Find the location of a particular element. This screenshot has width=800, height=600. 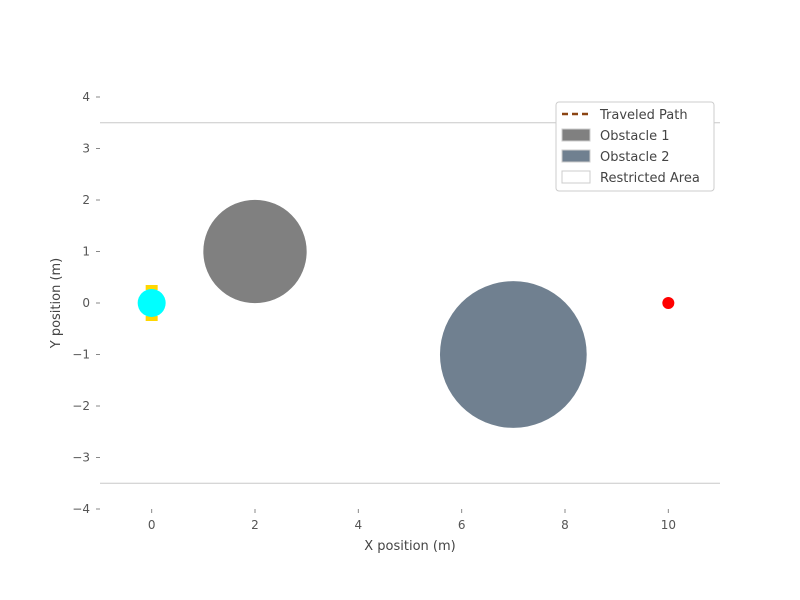

legend-label: Restricted Area is located at coordinates (650, 178).